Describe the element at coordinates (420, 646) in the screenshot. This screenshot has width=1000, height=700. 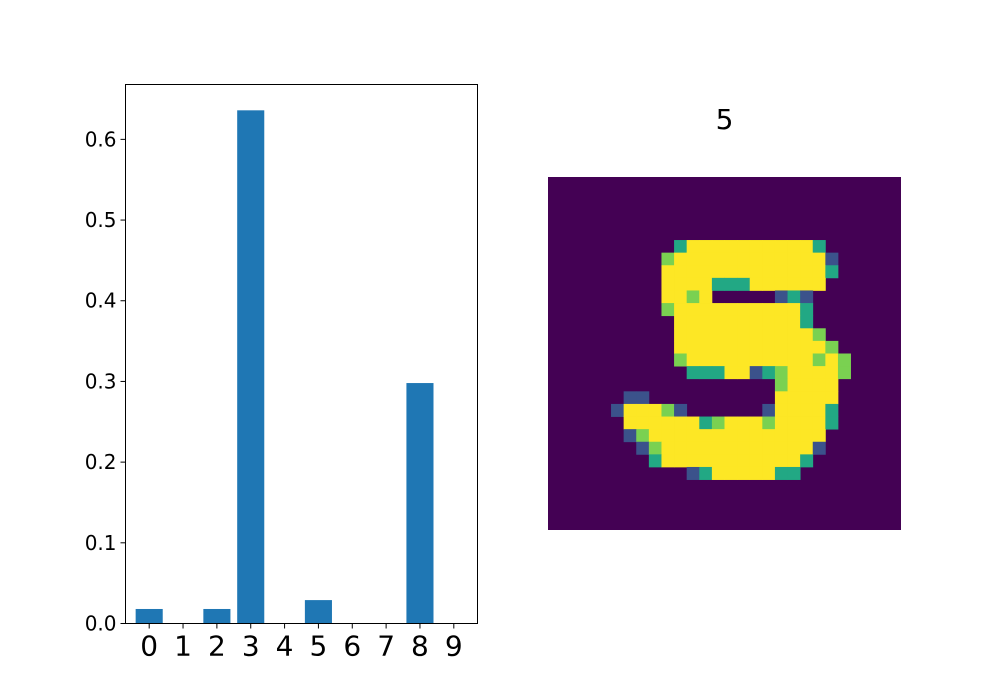
I see `x-tick-label: 8` at that location.